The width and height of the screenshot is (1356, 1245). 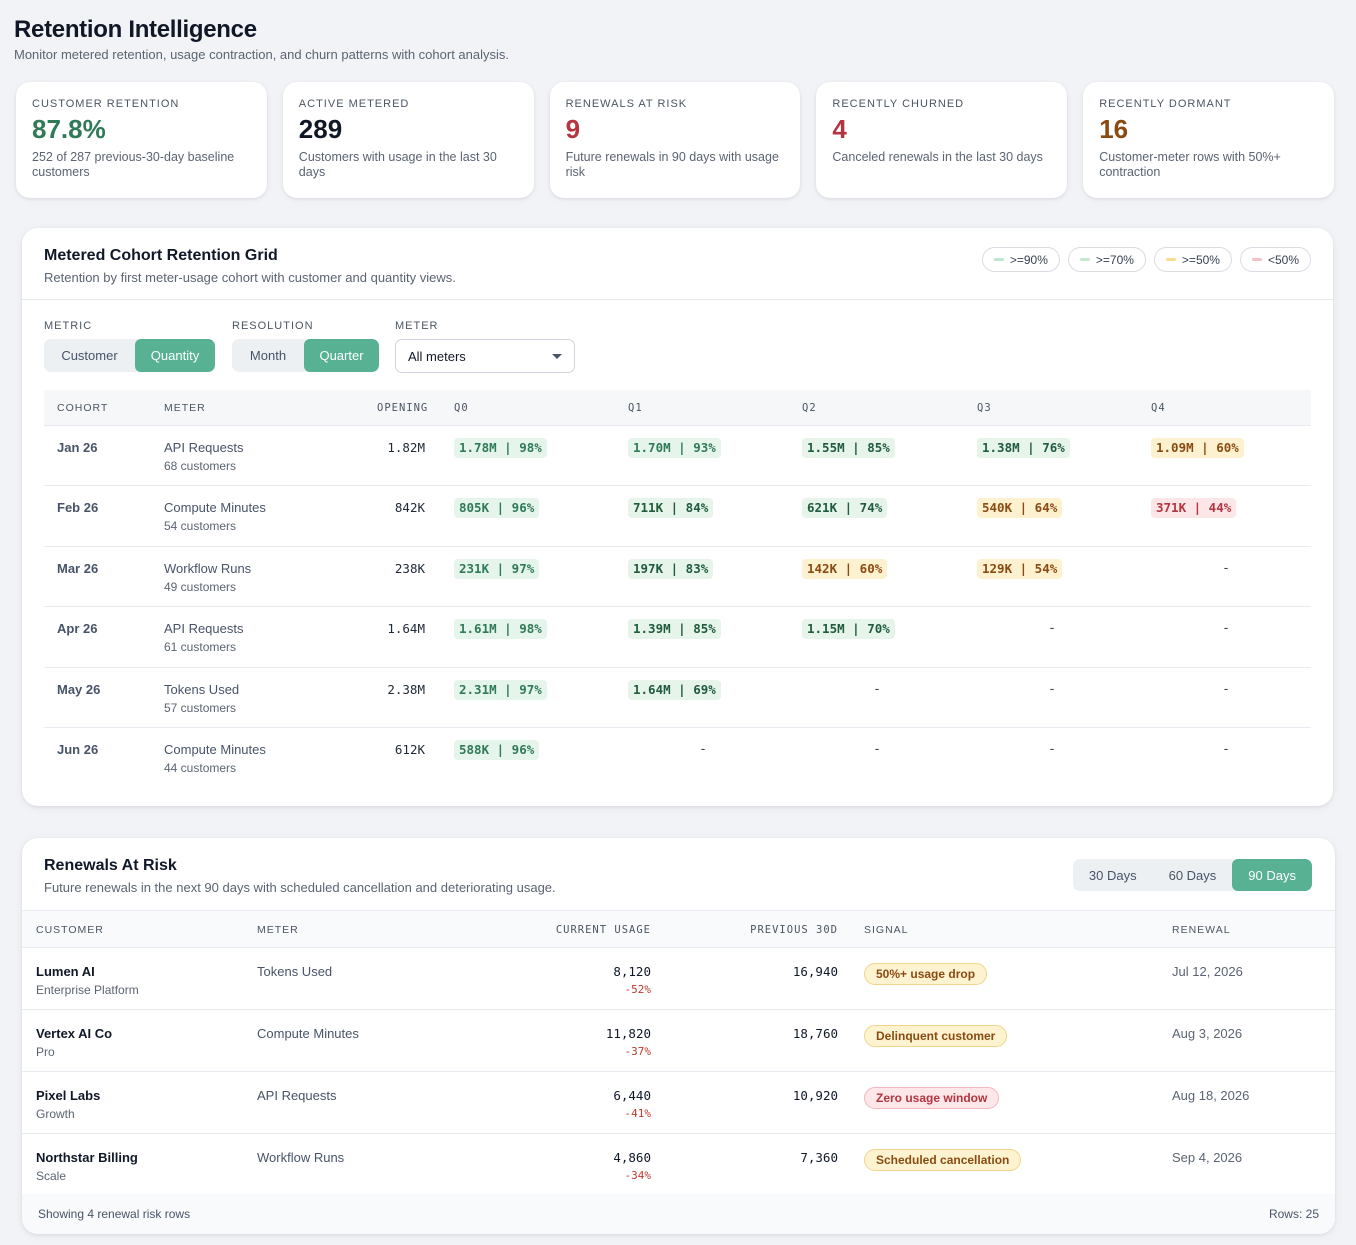 What do you see at coordinates (500, 629) in the screenshot?
I see `retention-cell: 1.61M | 98%` at bounding box center [500, 629].